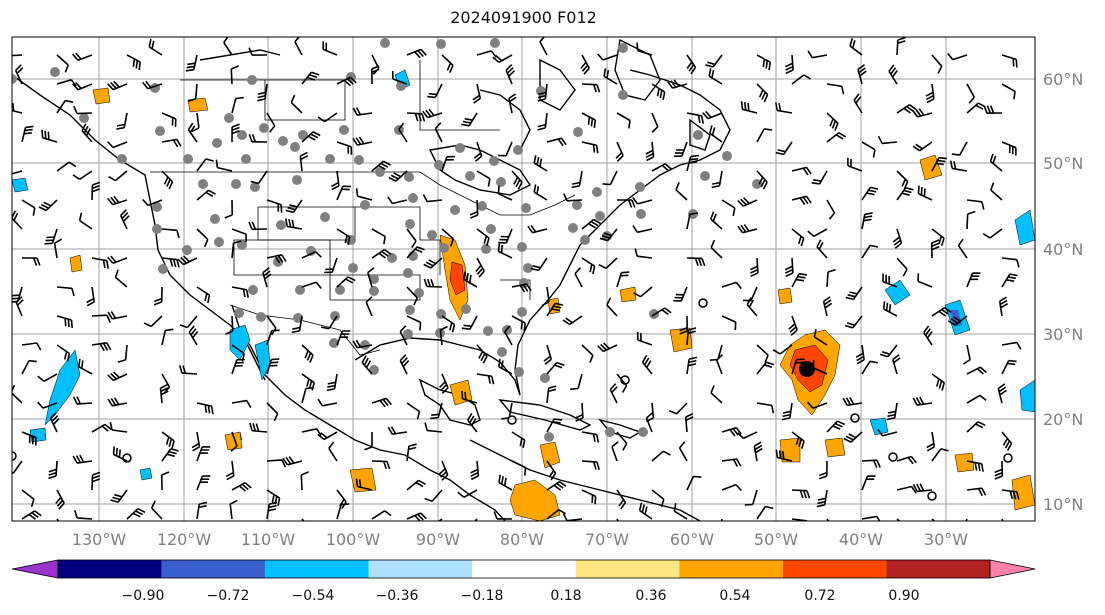  Describe the element at coordinates (313, 596) in the screenshot. I see `colorbar-tick-label: −0.54` at that location.